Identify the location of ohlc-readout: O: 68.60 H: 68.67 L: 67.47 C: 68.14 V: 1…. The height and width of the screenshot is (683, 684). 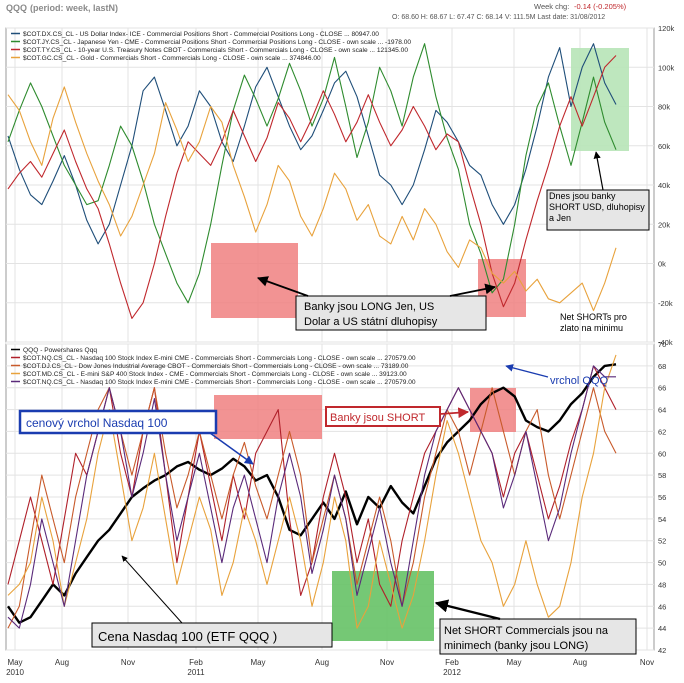
(498, 17).